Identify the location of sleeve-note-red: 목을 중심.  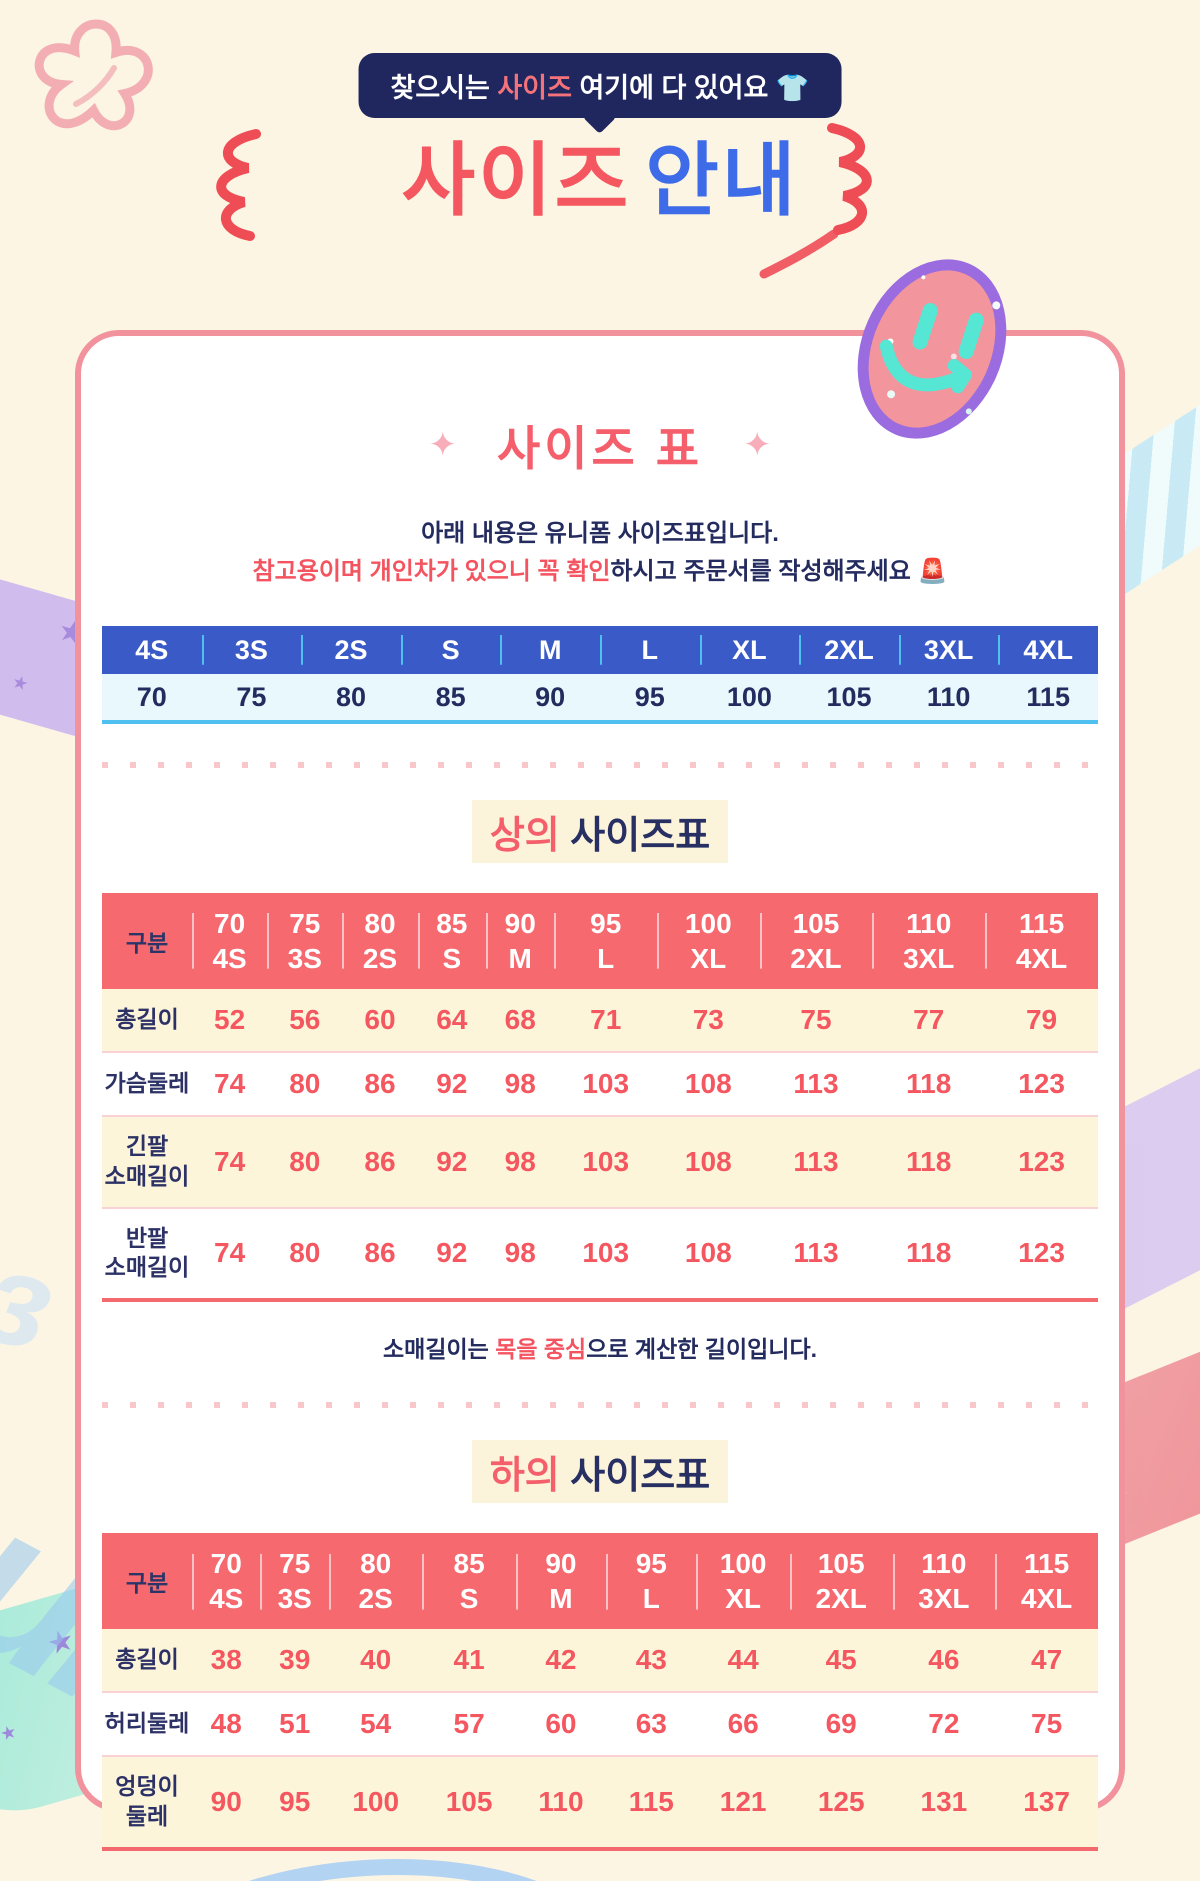
(541, 1349).